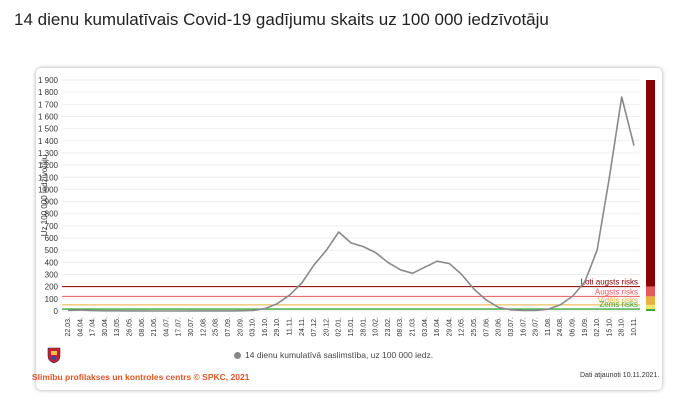 The height and width of the screenshot is (414, 700). Describe the element at coordinates (609, 327) in the screenshot. I see `x-tick-label: 15.10.` at that location.